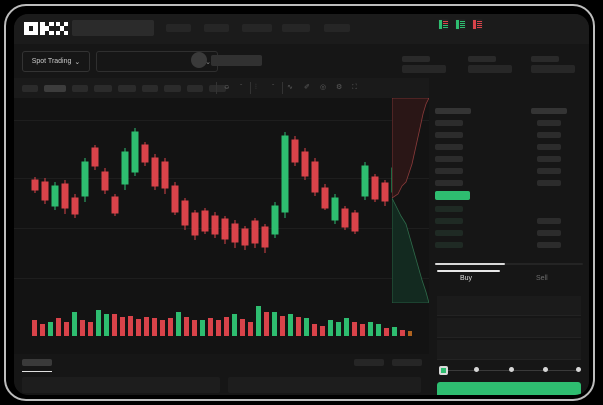  I want to click on orderbook-scrollbar, so click(470, 264).